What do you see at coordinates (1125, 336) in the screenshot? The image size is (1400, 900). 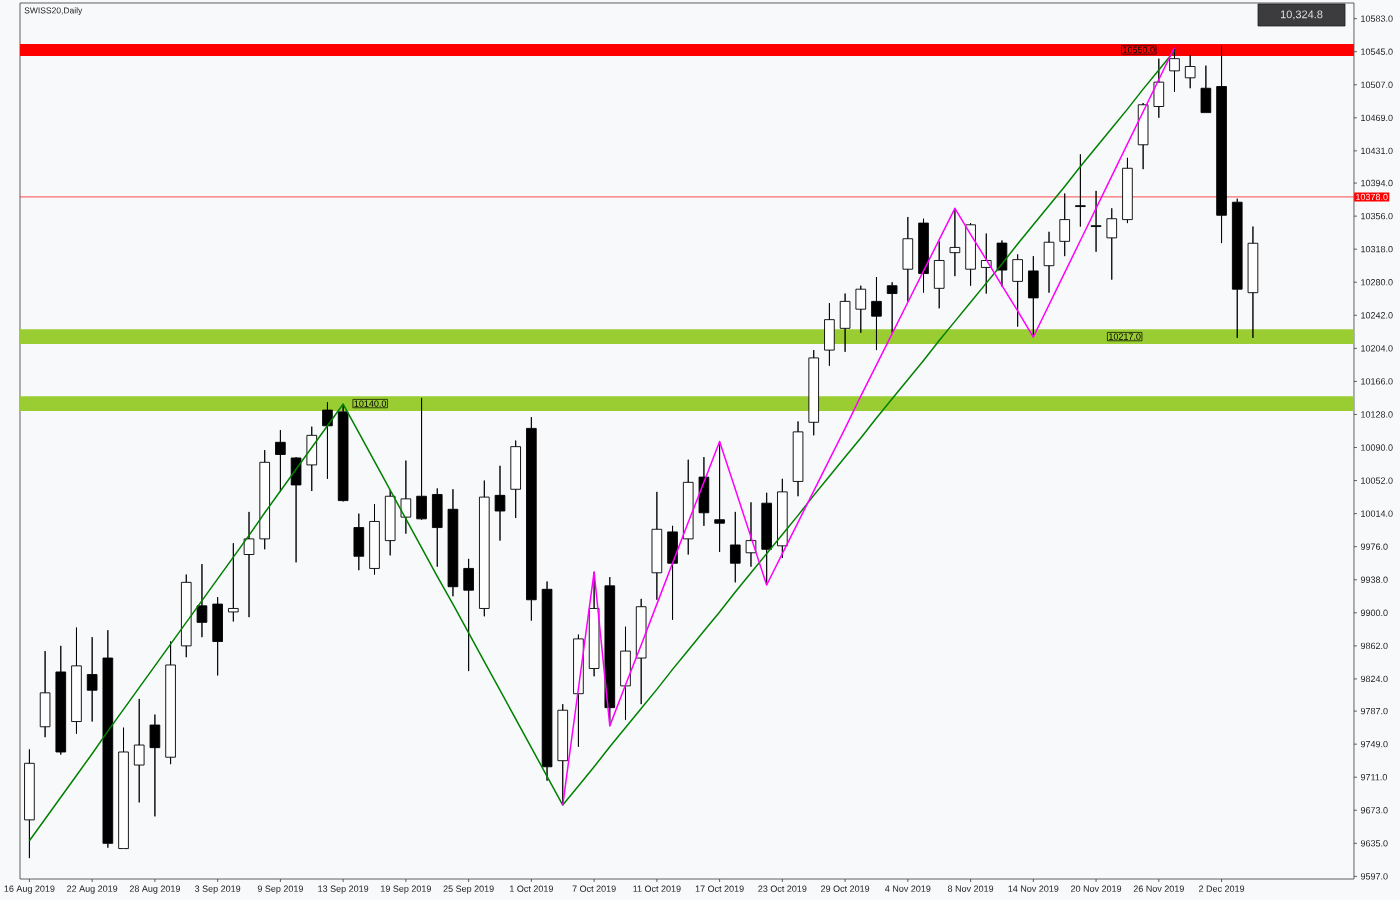 I see `band-label: 10217.0` at bounding box center [1125, 336].